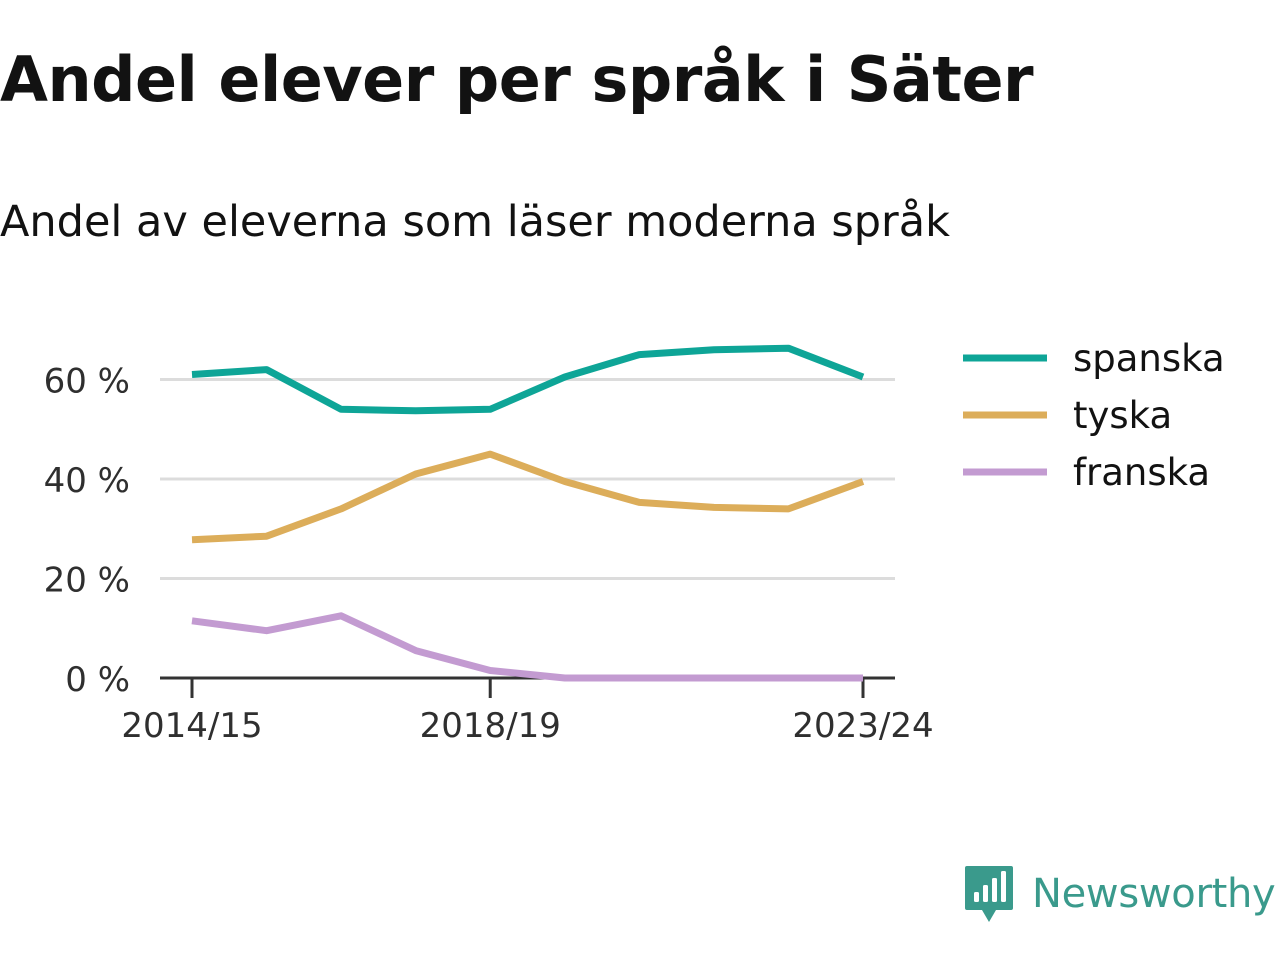  I want to click on x-tick-label: 2023/24, so click(862, 726).